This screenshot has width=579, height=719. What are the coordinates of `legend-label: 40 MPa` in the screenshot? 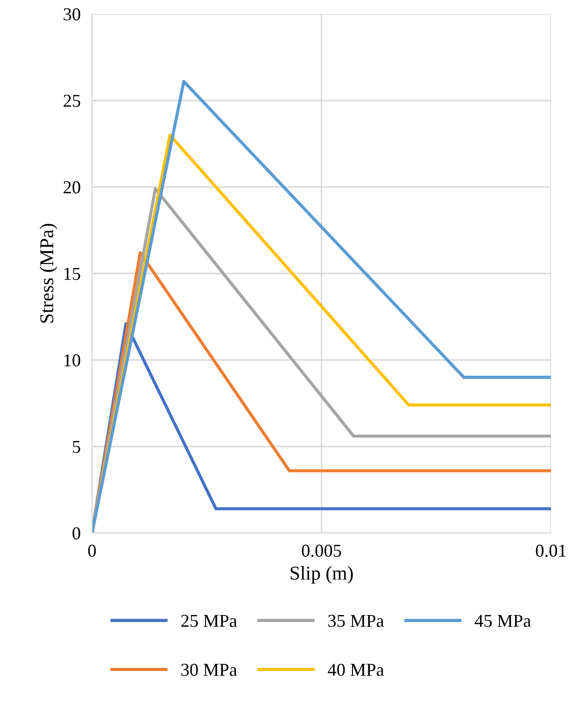 It's located at (356, 670).